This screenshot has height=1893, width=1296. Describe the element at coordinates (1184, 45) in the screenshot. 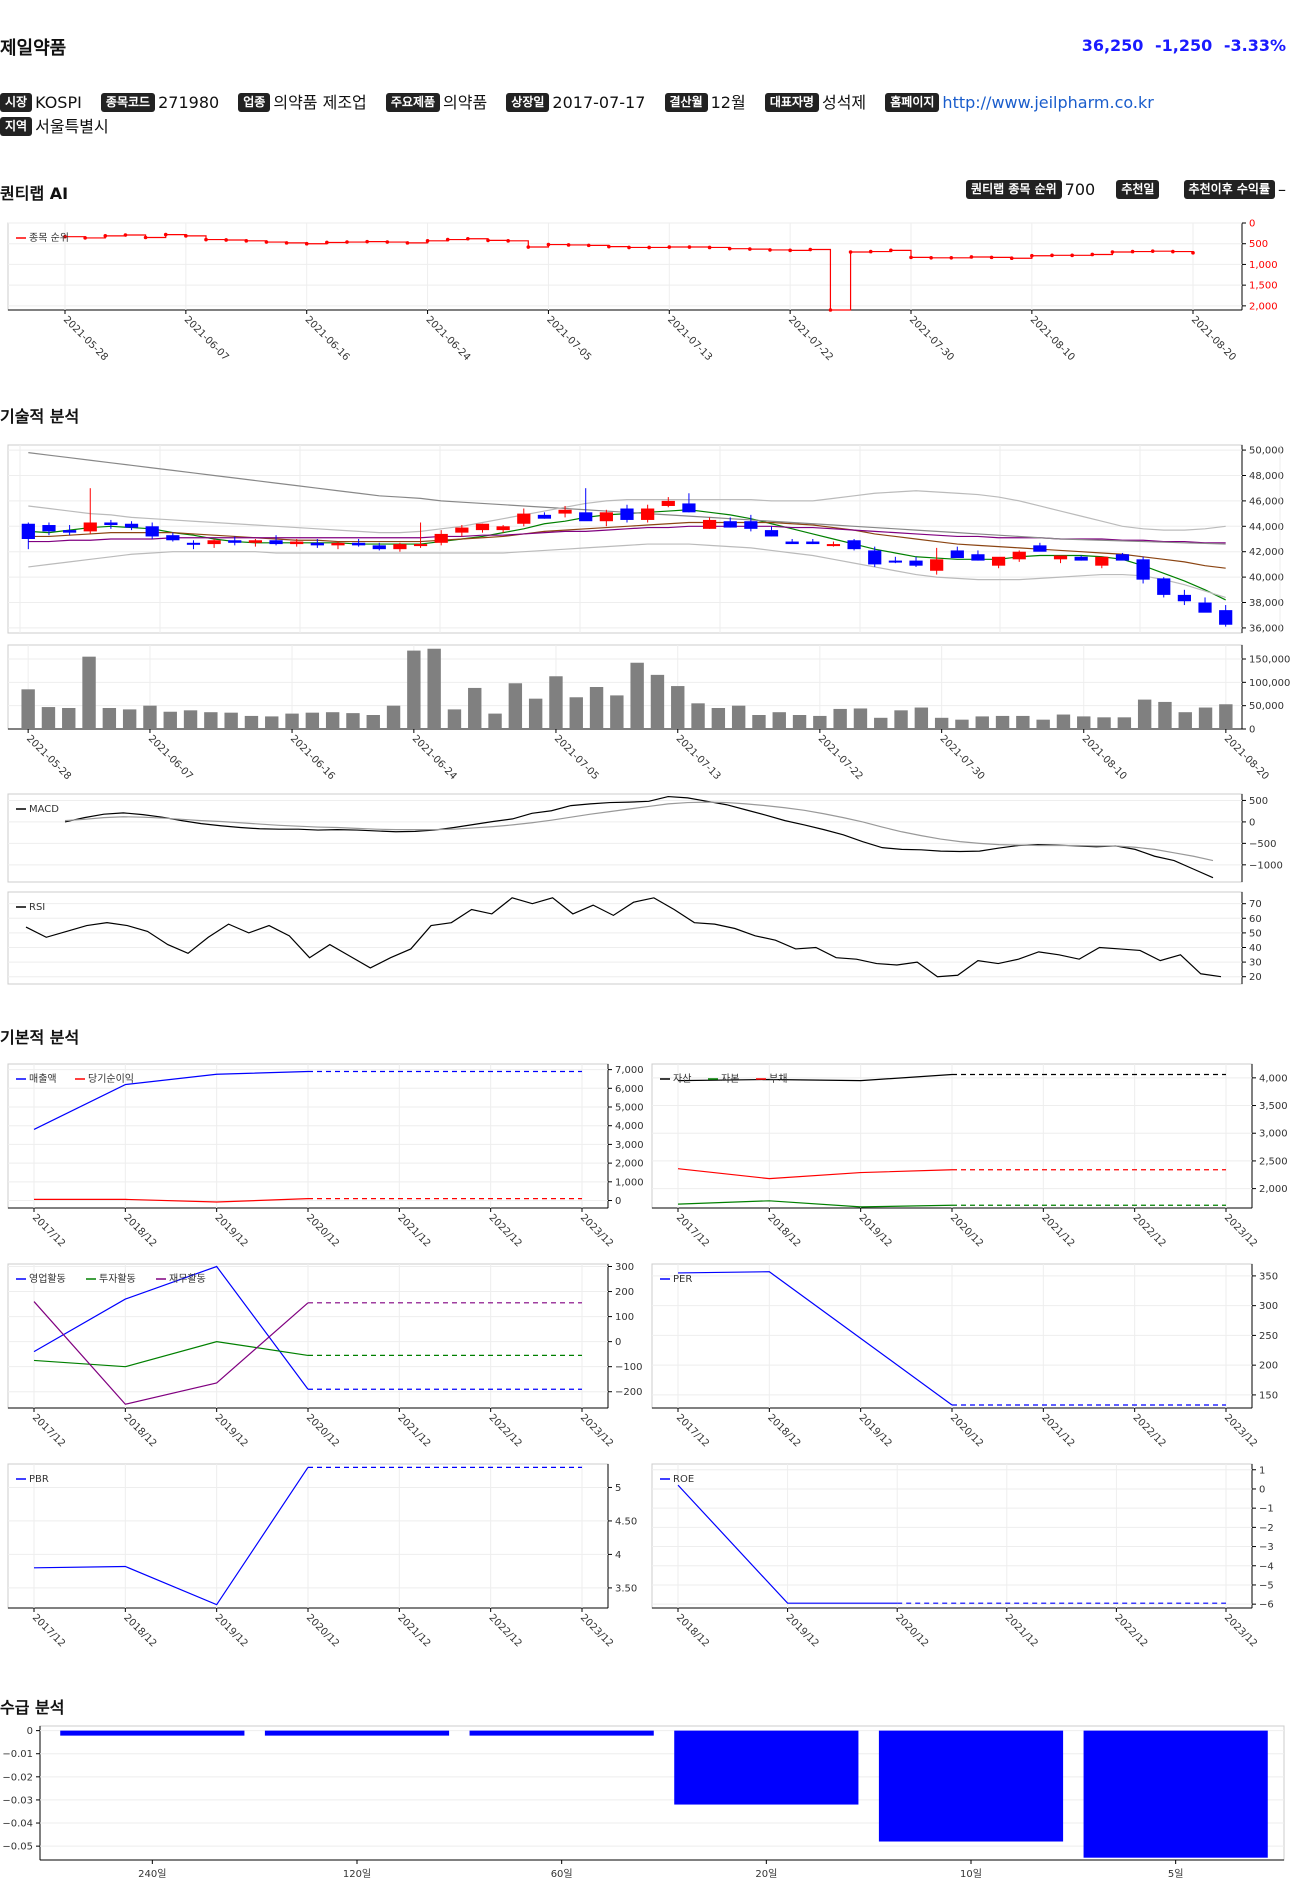

I see `price-change: -1,250` at that location.